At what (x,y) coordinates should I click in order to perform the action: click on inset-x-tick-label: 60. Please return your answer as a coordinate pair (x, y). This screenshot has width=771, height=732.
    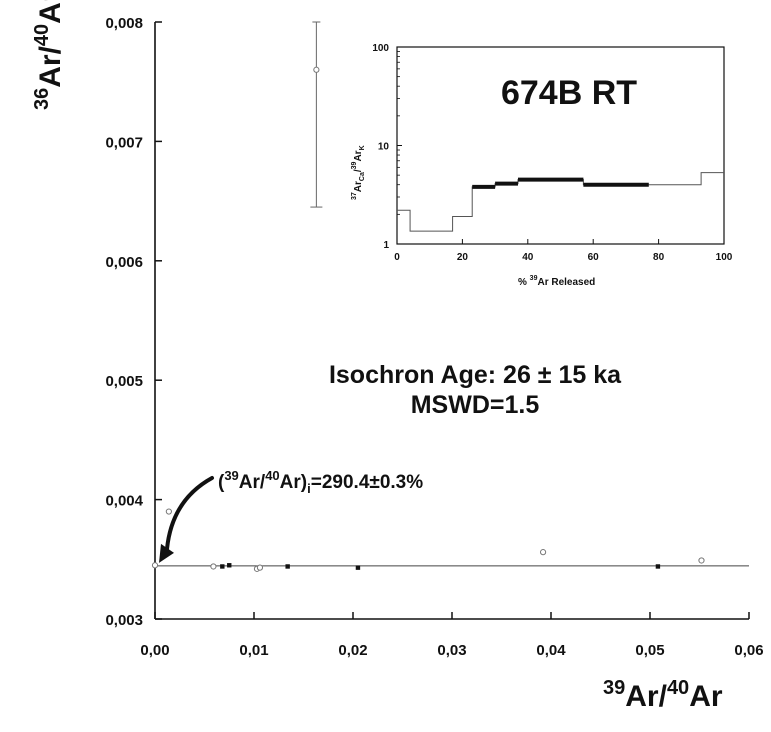
    Looking at the image, I should click on (594, 257).